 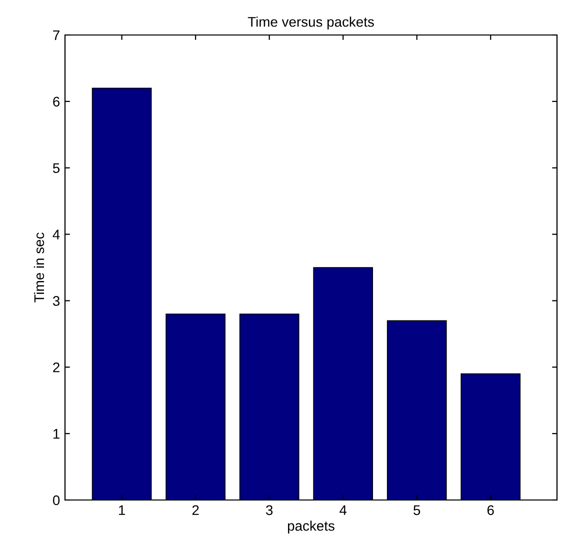 What do you see at coordinates (56, 434) in the screenshot?
I see `y-tick-label: 1` at bounding box center [56, 434].